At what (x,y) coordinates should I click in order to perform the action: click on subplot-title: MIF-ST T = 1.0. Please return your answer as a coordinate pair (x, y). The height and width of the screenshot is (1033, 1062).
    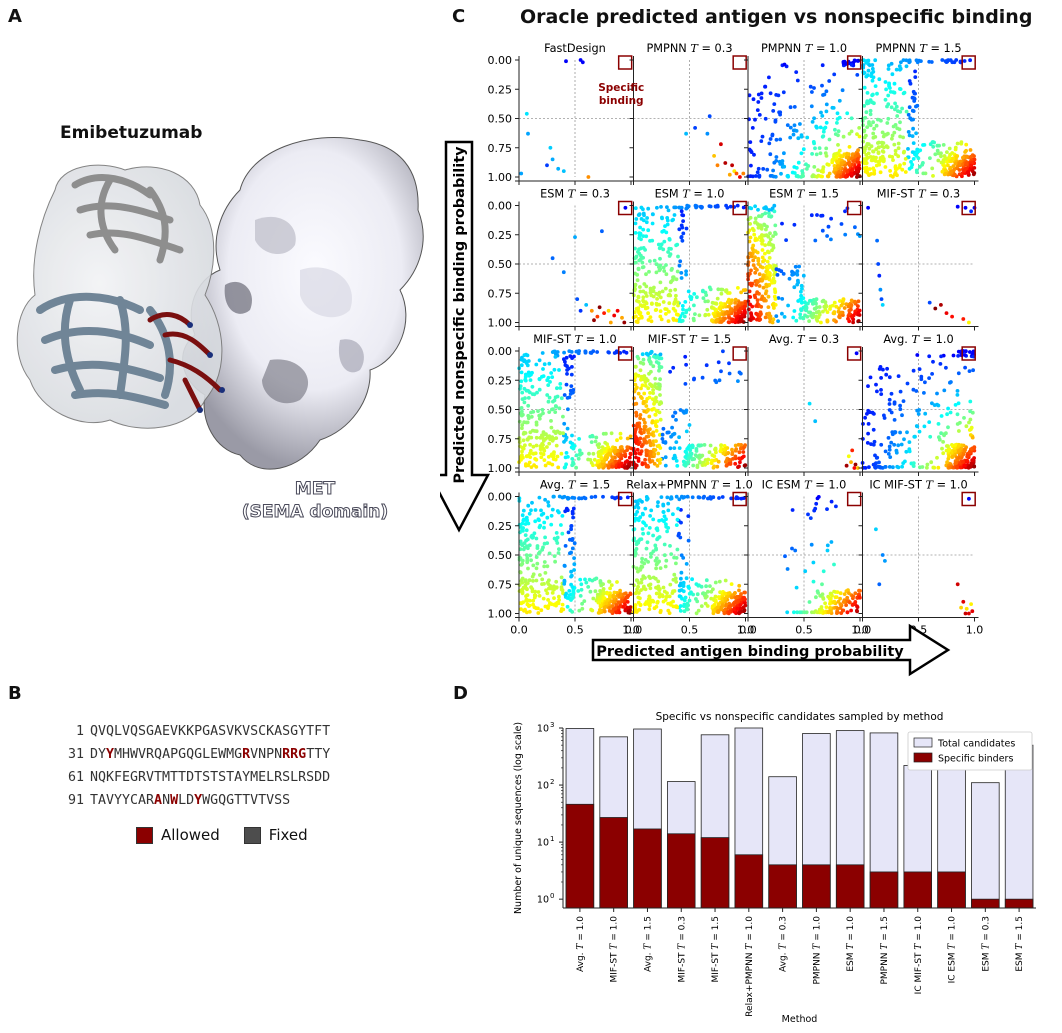
    Looking at the image, I should click on (575, 339).